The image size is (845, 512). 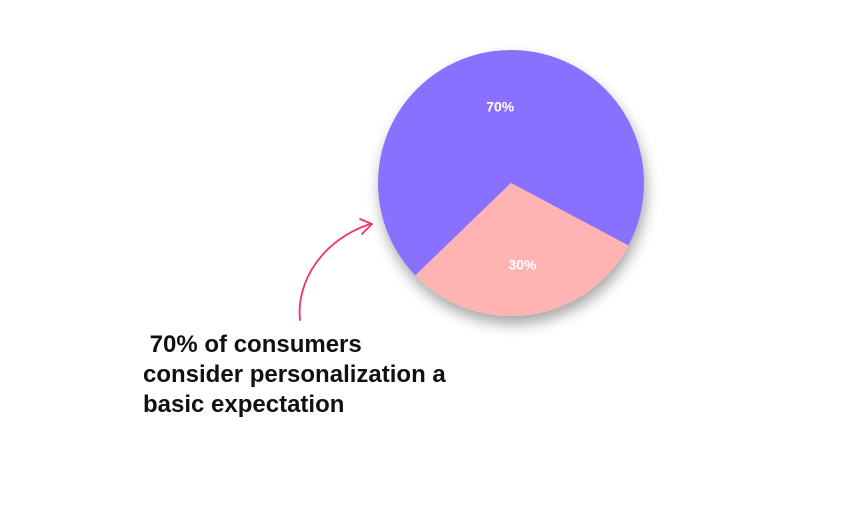 What do you see at coordinates (294, 374) in the screenshot?
I see `caption-line-2: consider personalization a` at bounding box center [294, 374].